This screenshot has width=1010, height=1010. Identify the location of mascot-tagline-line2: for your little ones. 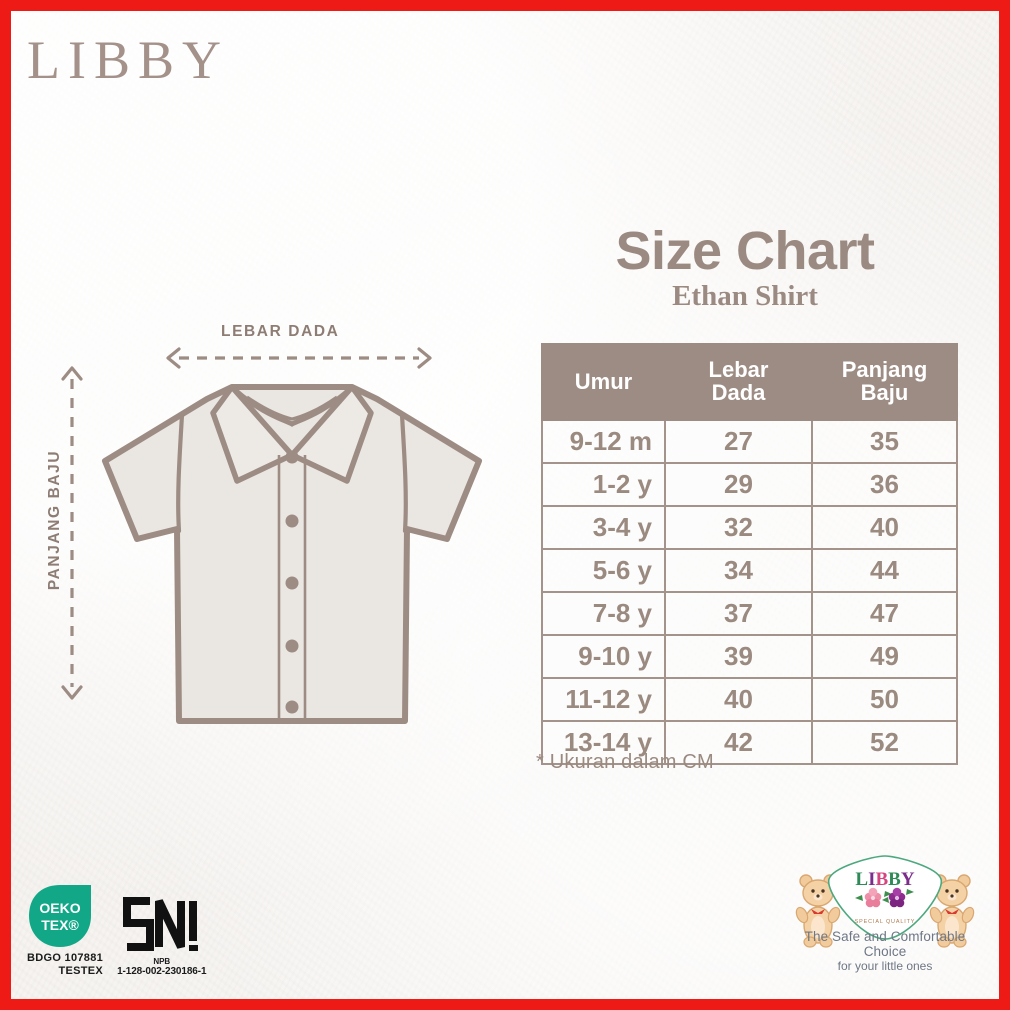
(885, 966).